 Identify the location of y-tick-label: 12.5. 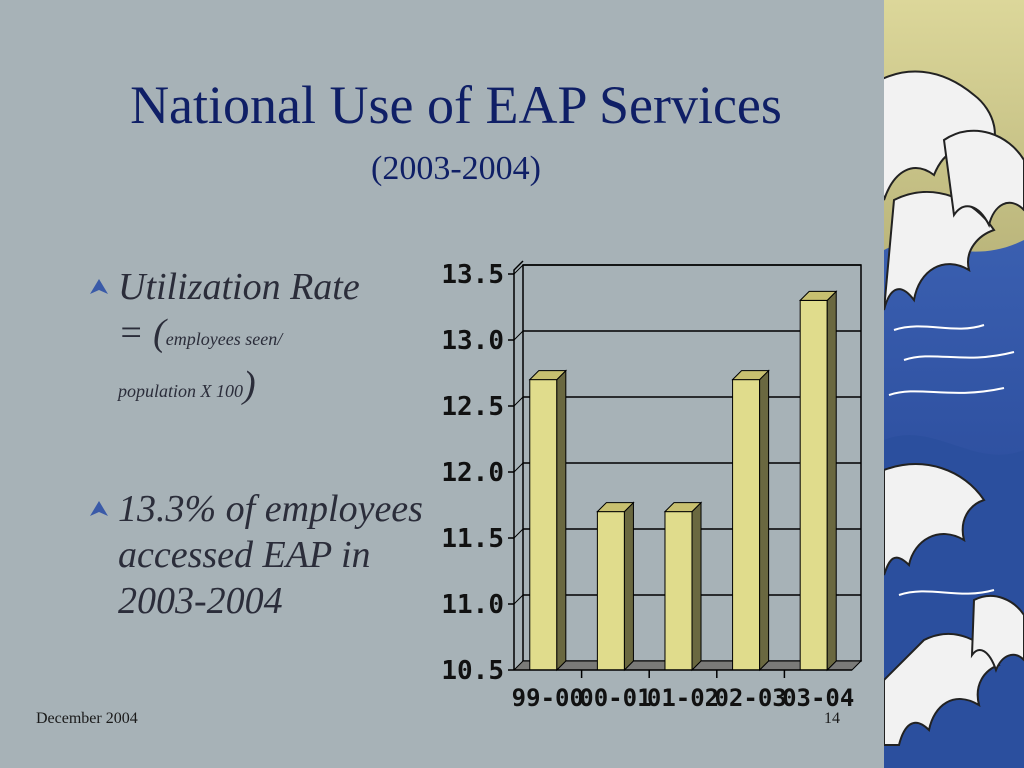
(472, 407).